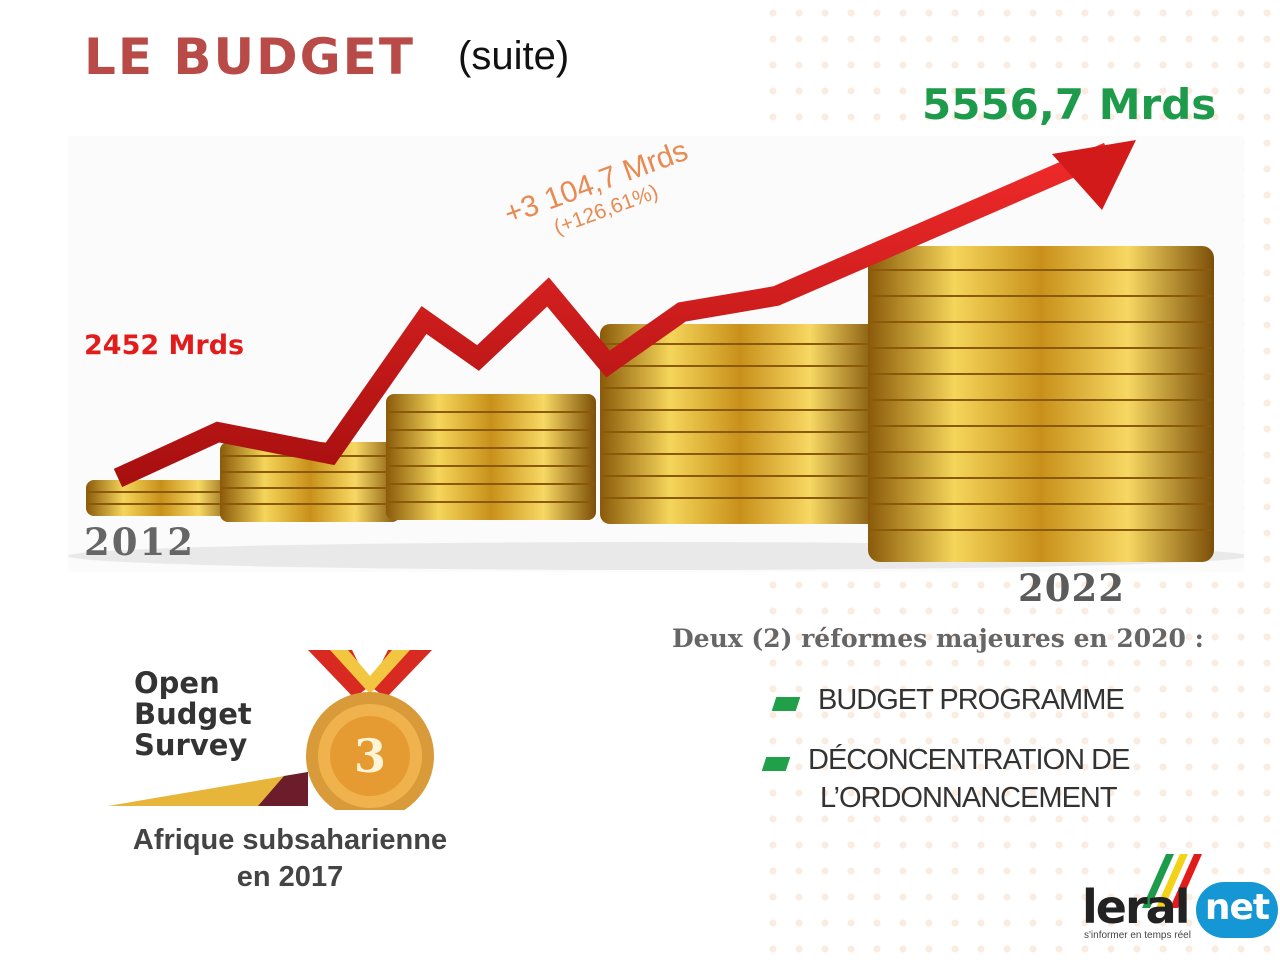  Describe the element at coordinates (249, 57) in the screenshot. I see `slide-title: LE BUDGET` at that location.